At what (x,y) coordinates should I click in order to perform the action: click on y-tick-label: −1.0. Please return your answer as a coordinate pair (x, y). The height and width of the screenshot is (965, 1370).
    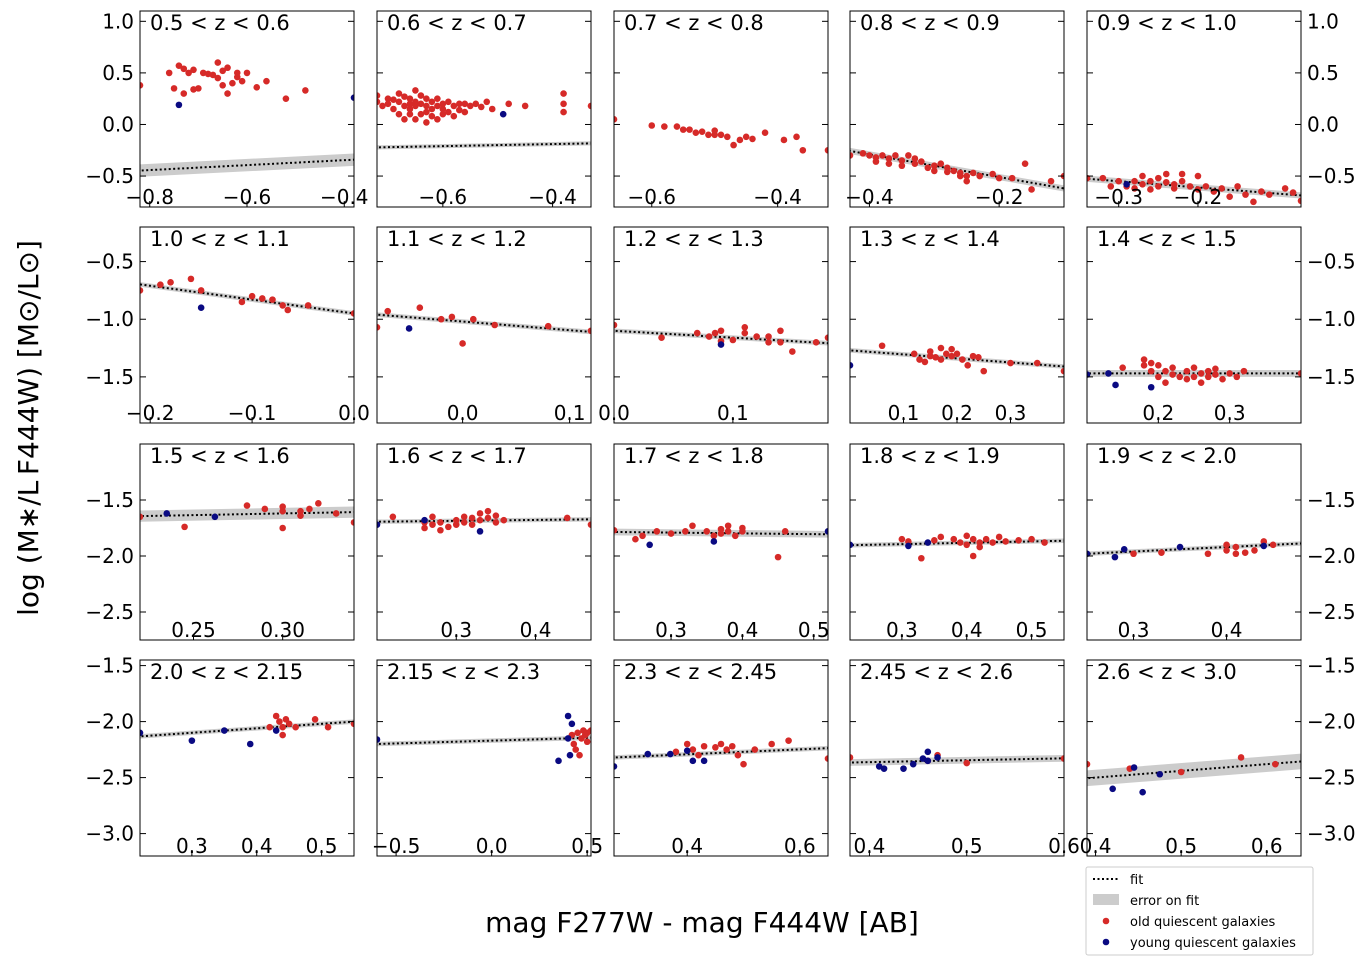
    Looking at the image, I should click on (1331, 319).